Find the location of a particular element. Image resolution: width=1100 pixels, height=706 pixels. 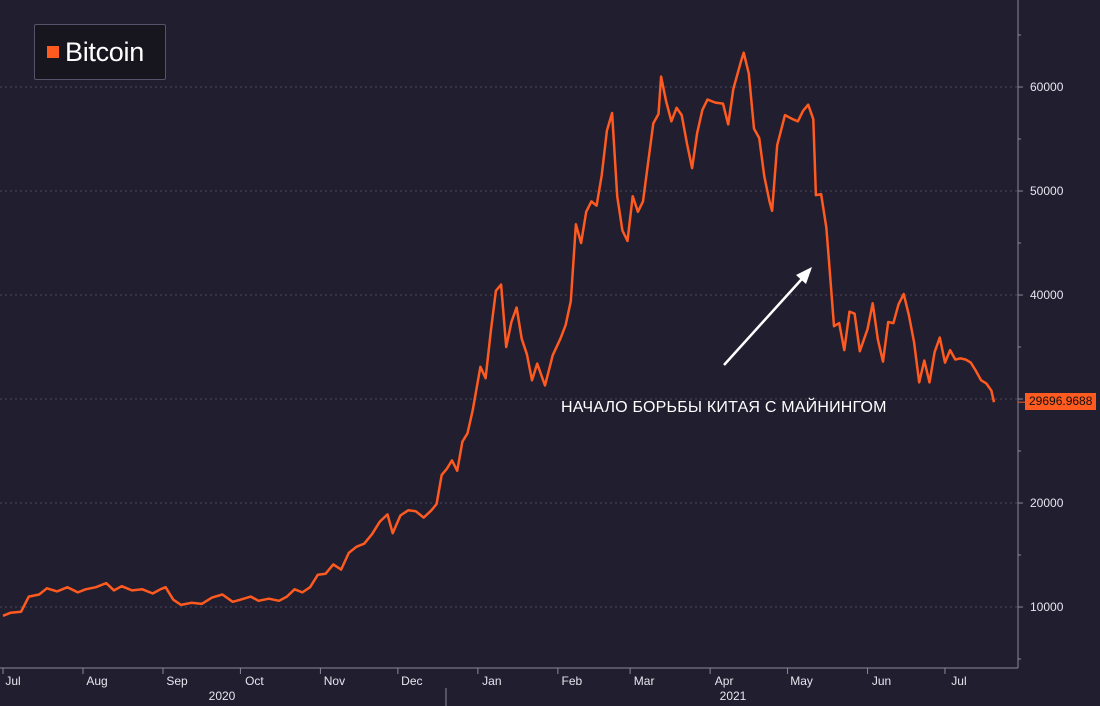

x-month-label-3: Oct is located at coordinates (254, 681).